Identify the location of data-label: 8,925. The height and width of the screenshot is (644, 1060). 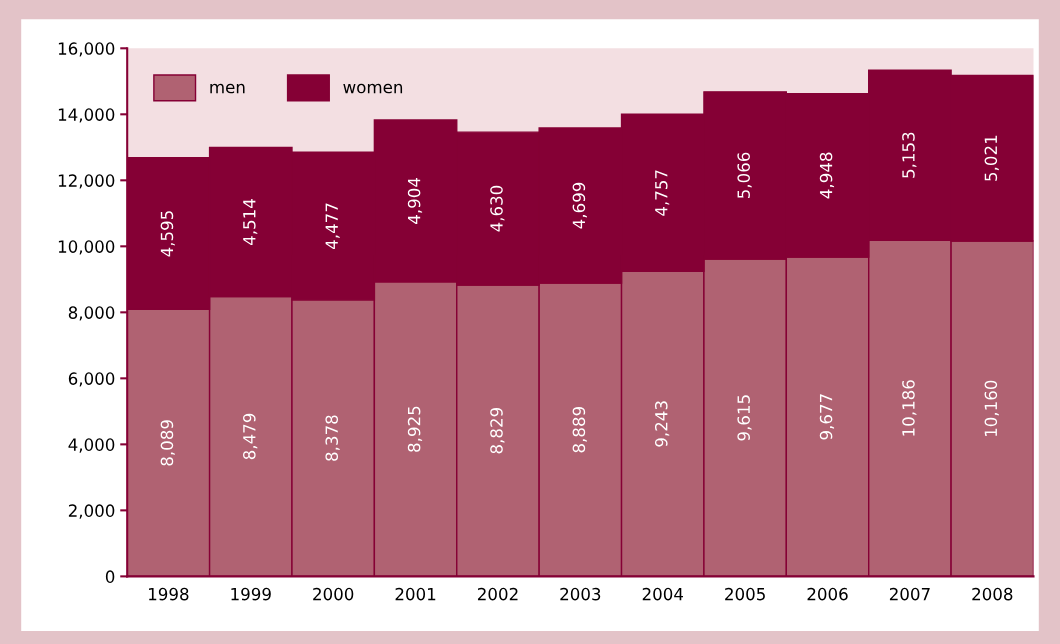
(415, 429).